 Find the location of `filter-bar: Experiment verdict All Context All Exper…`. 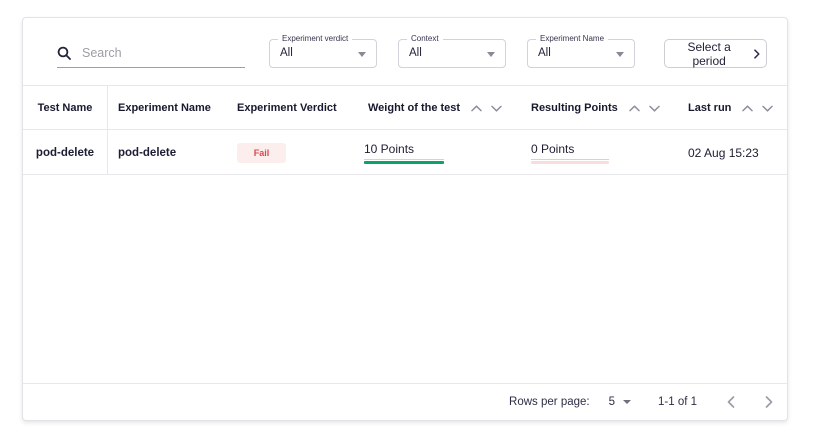

filter-bar: Experiment verdict All Context All Exper… is located at coordinates (405, 52).